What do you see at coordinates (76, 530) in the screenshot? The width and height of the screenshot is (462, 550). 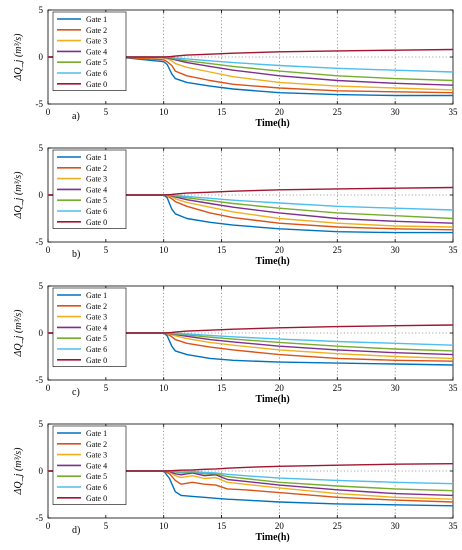 I see `panel-label: d)` at bounding box center [76, 530].